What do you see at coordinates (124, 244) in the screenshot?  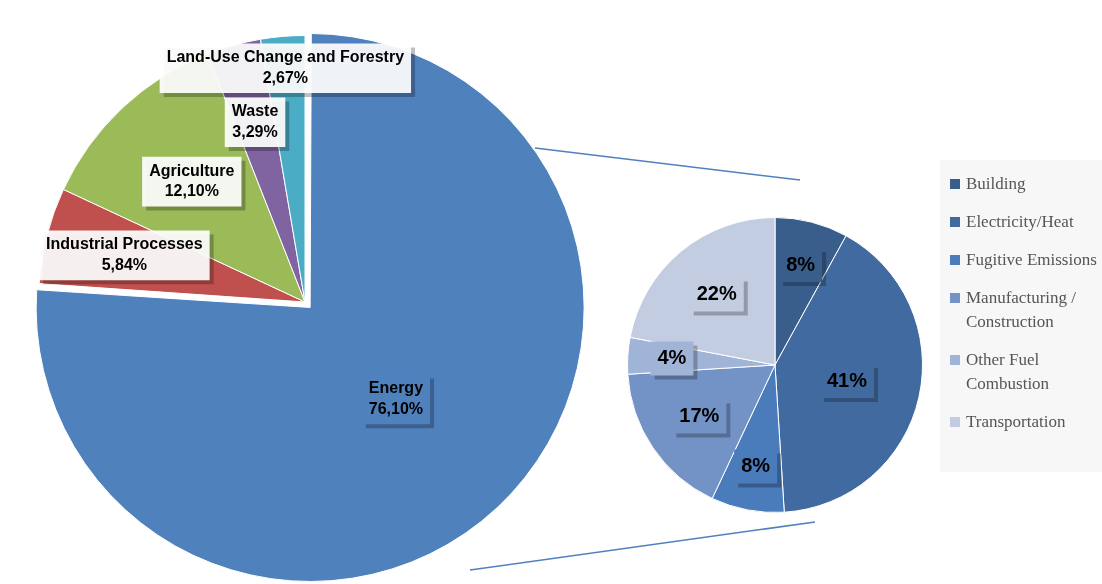 I see `slice-label: Industrial Processes` at bounding box center [124, 244].